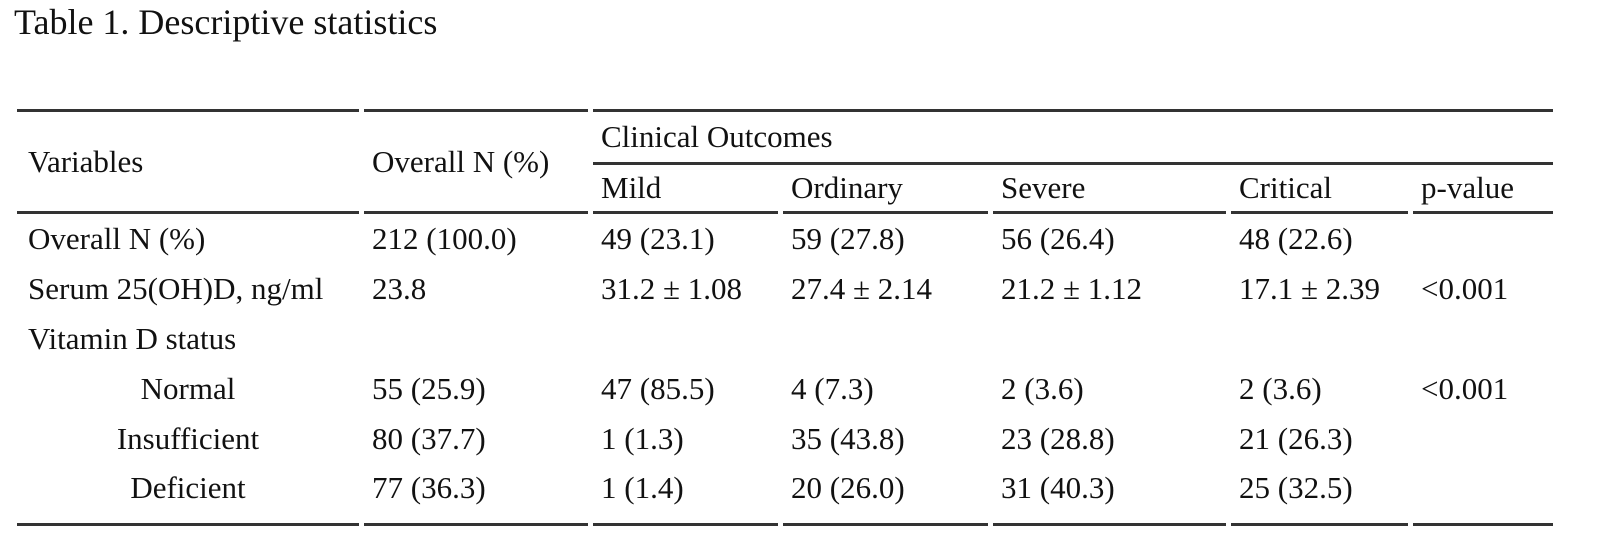 The width and height of the screenshot is (1600, 551). Describe the element at coordinates (476, 161) in the screenshot. I see `column-header-overall: Overall N (%)` at that location.